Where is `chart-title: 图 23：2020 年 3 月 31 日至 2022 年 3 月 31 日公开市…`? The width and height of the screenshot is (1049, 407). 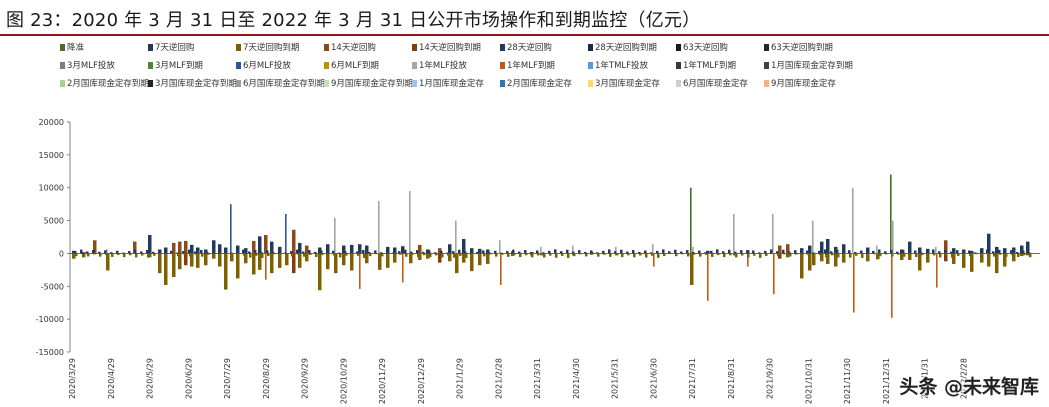 chart-title: 图 23：2020 年 3 月 31 日至 2022 年 3 月 31 日公开市… is located at coordinates (353, 20).